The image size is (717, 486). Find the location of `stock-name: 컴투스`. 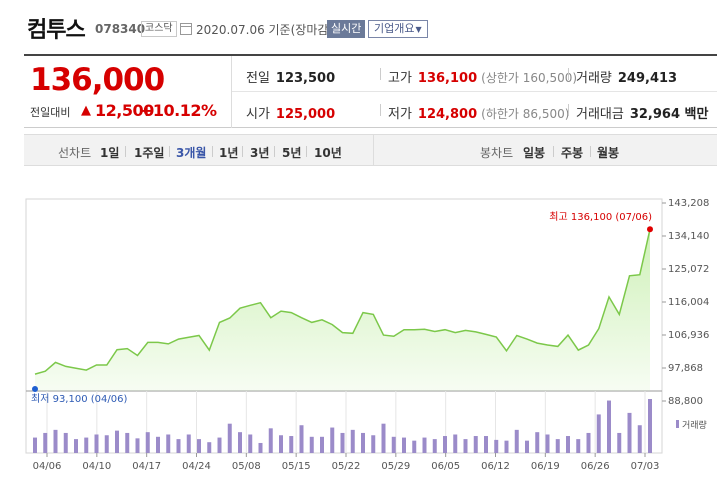

stock-name: 컴투스 is located at coordinates (56, 30).